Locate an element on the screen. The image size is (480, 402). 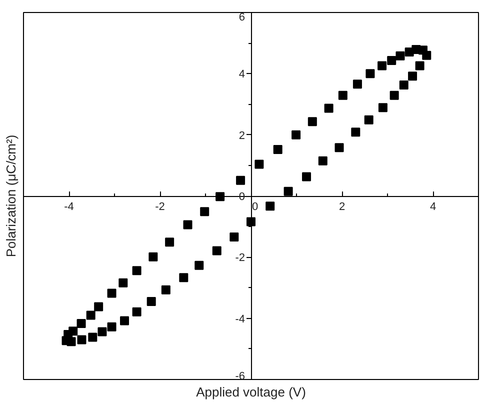
x-tick-label: 0 is located at coordinates (255, 207).